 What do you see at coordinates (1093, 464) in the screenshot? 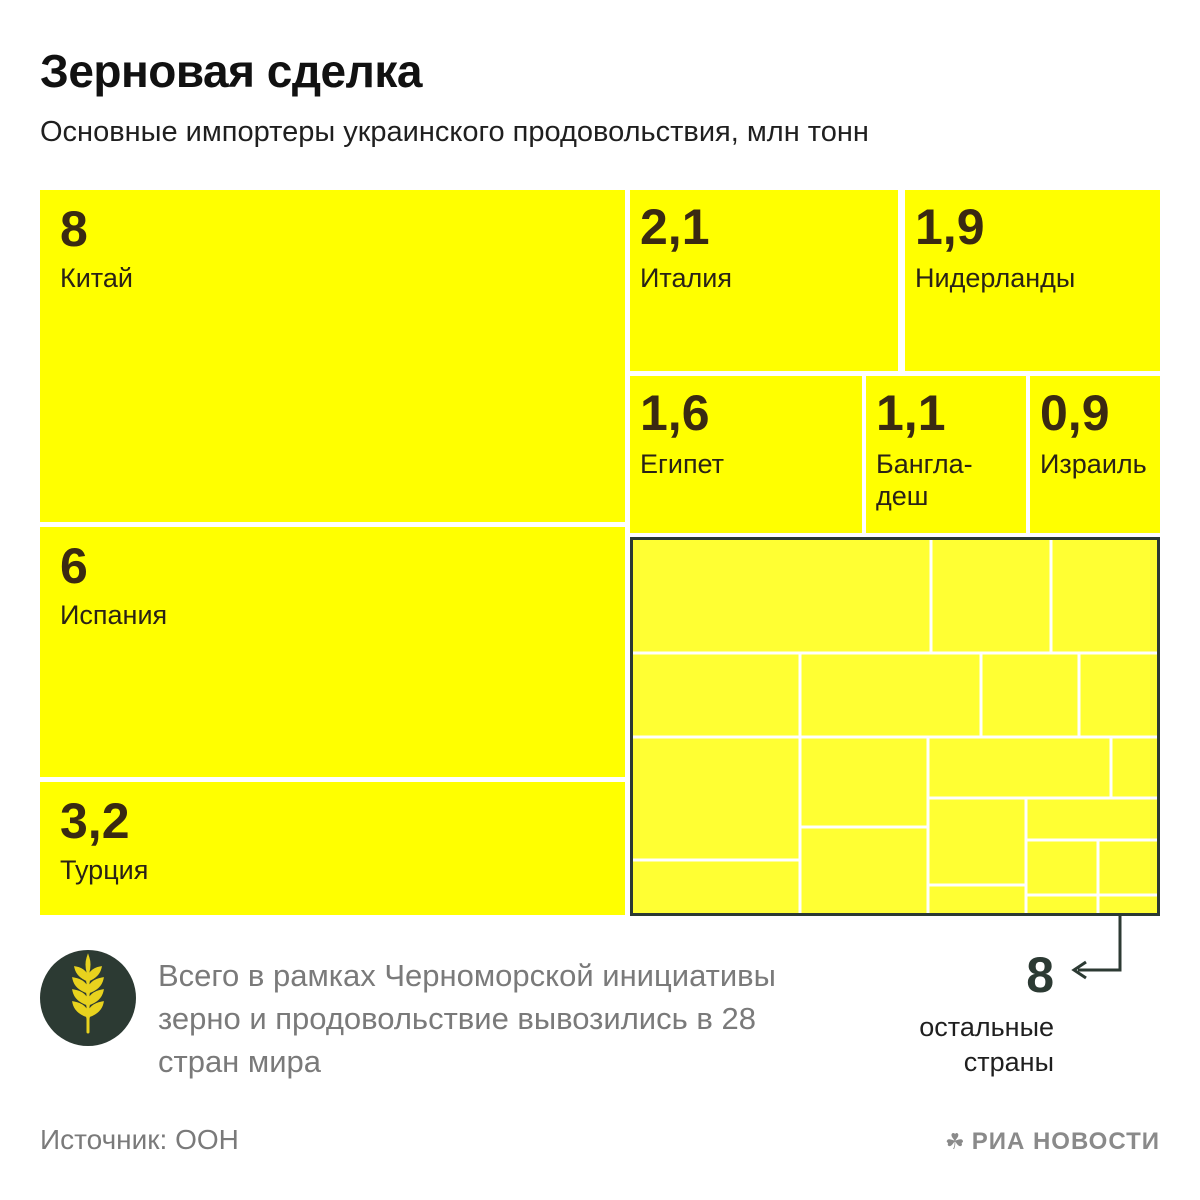
I see `tile-label: Израиль` at bounding box center [1093, 464].